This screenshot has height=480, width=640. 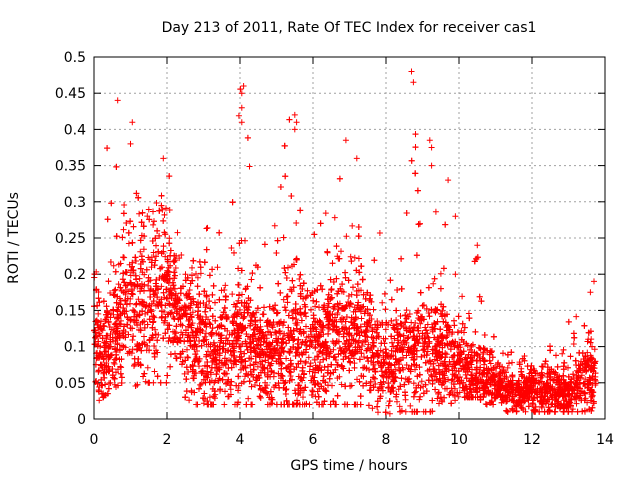 What do you see at coordinates (70, 94) in the screenshot?
I see `y-tick-label: 0.45` at bounding box center [70, 94].